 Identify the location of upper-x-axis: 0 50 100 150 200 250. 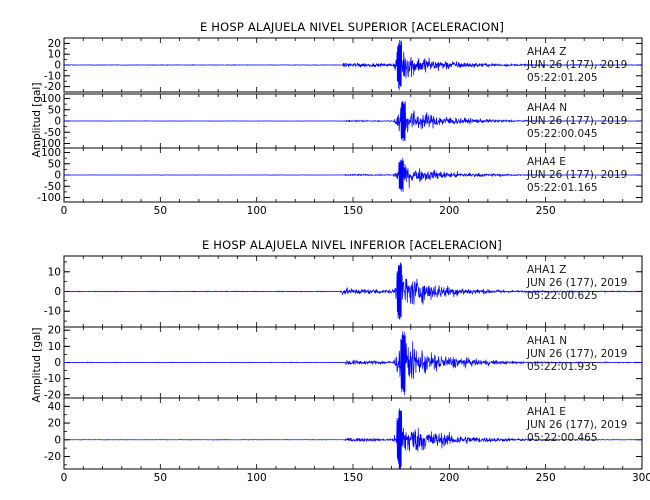
(308, 211).